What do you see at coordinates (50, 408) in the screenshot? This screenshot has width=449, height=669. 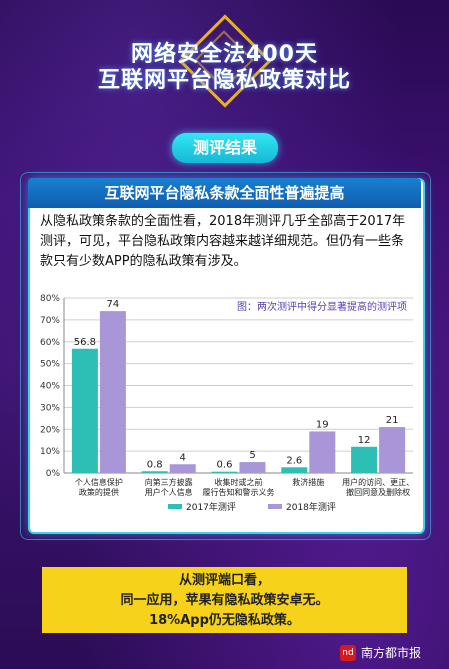 I see `y-tick-label: 30%` at bounding box center [50, 408].